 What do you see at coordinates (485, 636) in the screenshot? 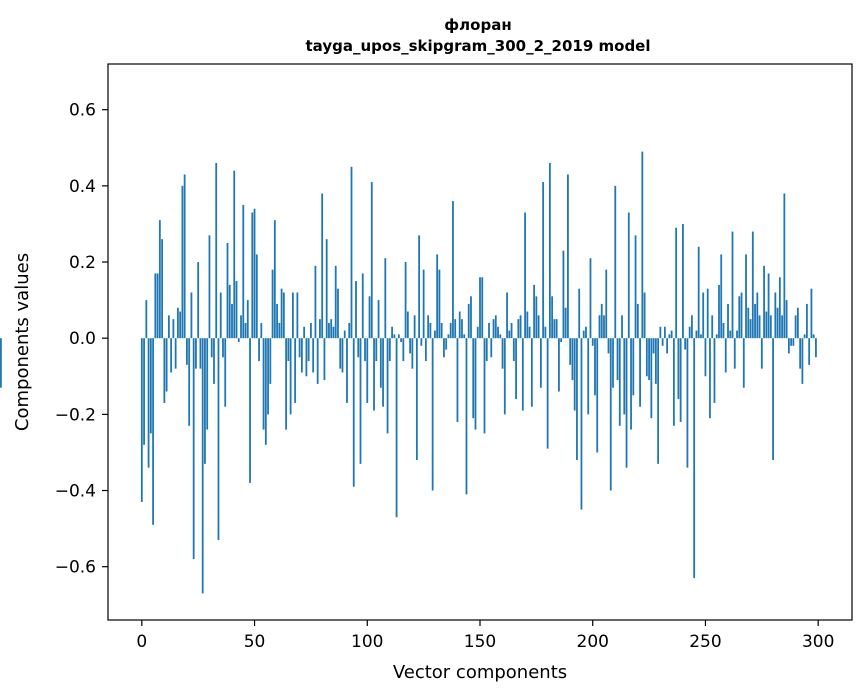
I see `x-axis-ticks: 0 50 100 150 200 250 300` at bounding box center [485, 636].